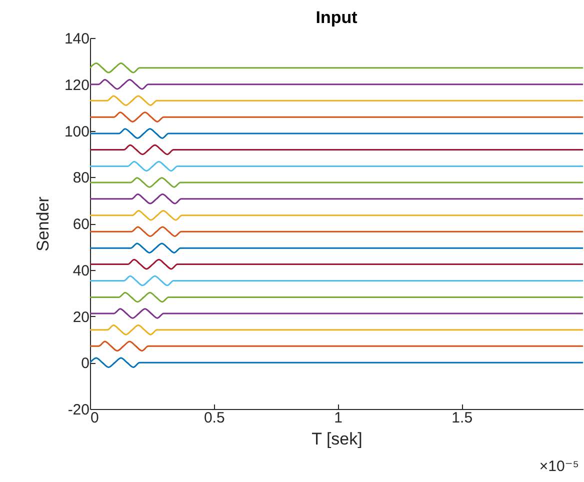 The image size is (584, 482). Describe the element at coordinates (85, 363) in the screenshot. I see `y-tick-label: 0` at that location.